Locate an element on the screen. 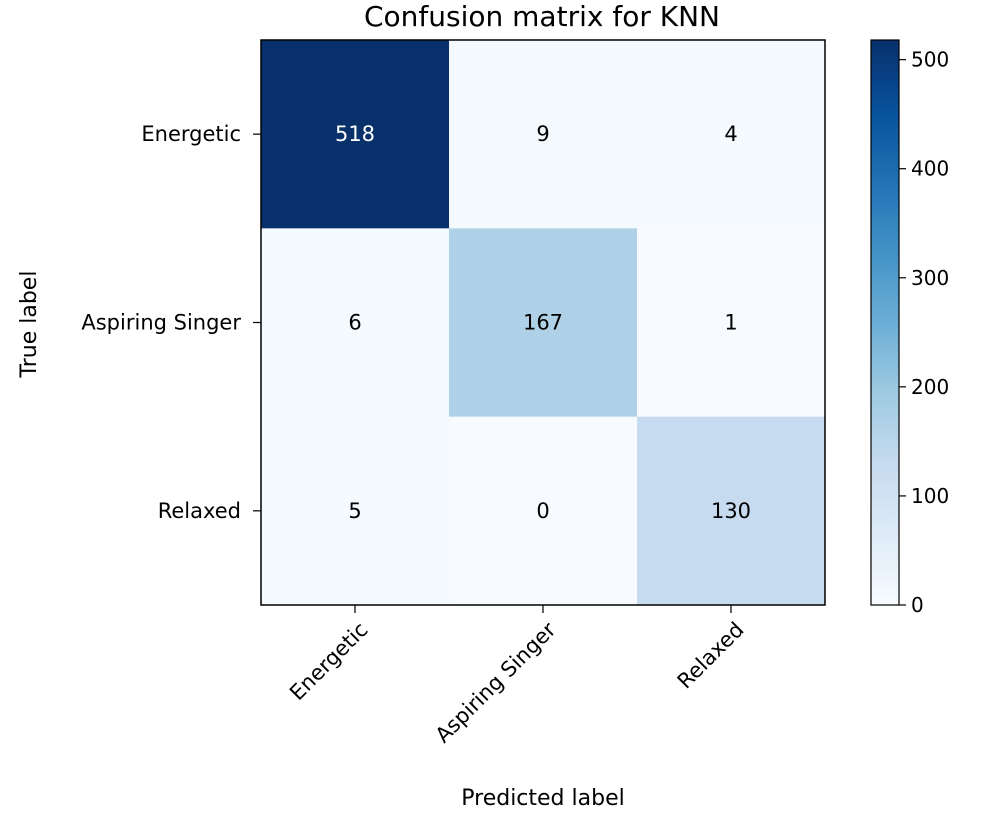 Image resolution: width=984 pixels, height=831 pixels. colorbar-tick-label: 100 is located at coordinates (930, 496).